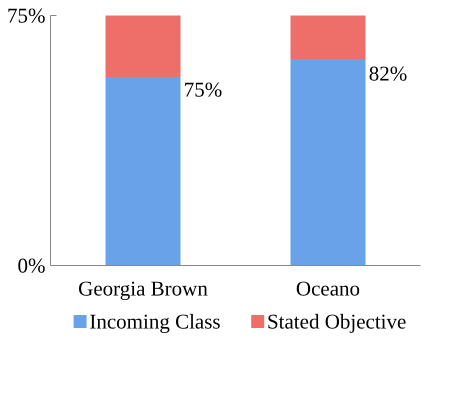 The height and width of the screenshot is (405, 465). What do you see at coordinates (388, 73) in the screenshot?
I see `annotation: 82%` at bounding box center [388, 73].